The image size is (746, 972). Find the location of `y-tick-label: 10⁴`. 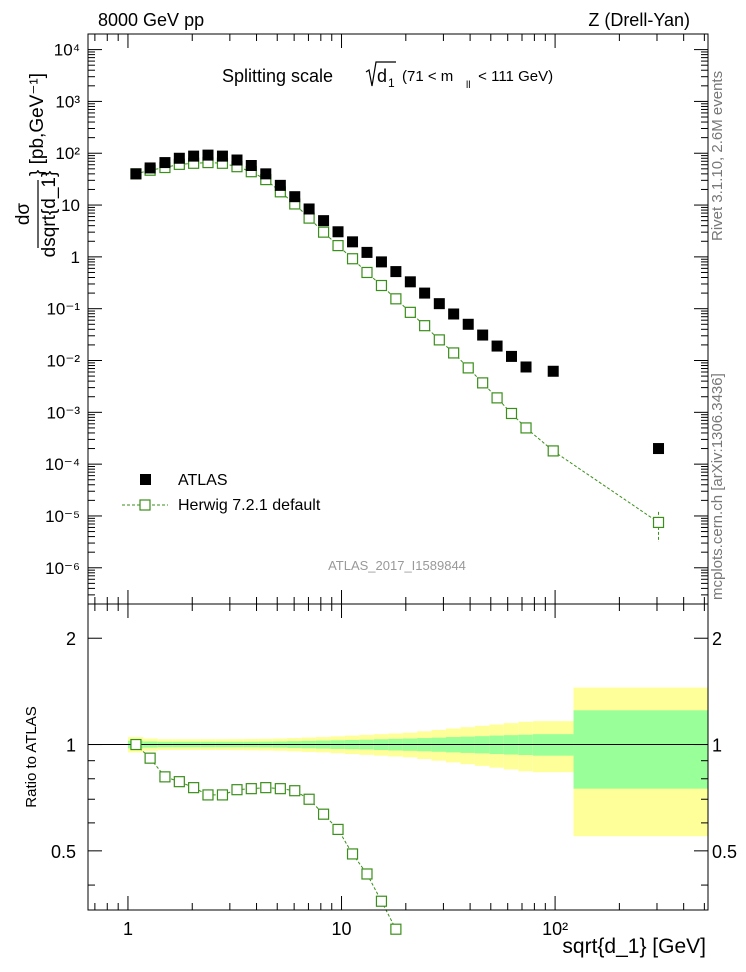

y-tick-label: 10⁴ is located at coordinates (67, 50).